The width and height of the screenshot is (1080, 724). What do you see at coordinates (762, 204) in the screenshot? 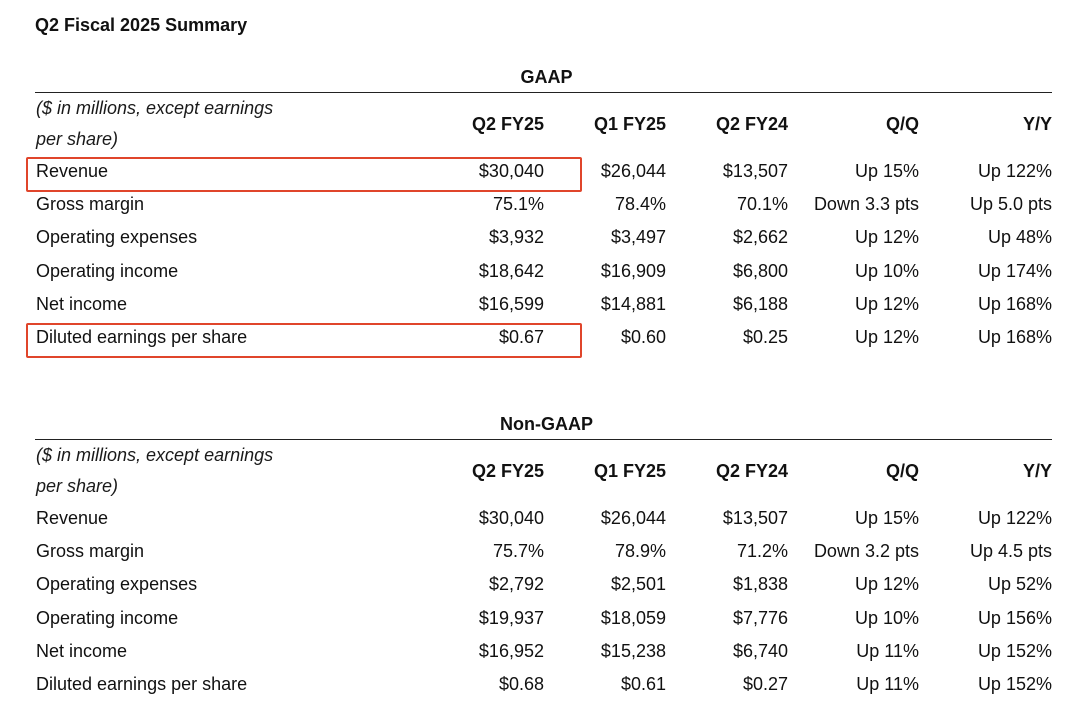
I see `cell-q2fy24: 70.1%` at bounding box center [762, 204].